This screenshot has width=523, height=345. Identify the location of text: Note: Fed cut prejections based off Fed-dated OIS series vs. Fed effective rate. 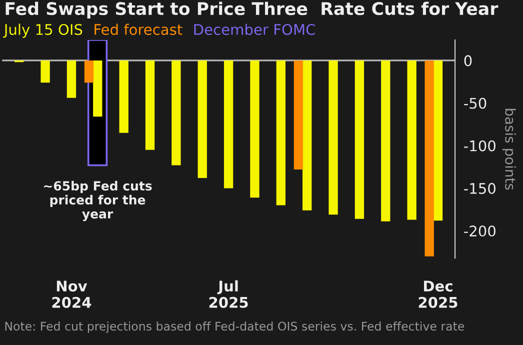
(234, 327).